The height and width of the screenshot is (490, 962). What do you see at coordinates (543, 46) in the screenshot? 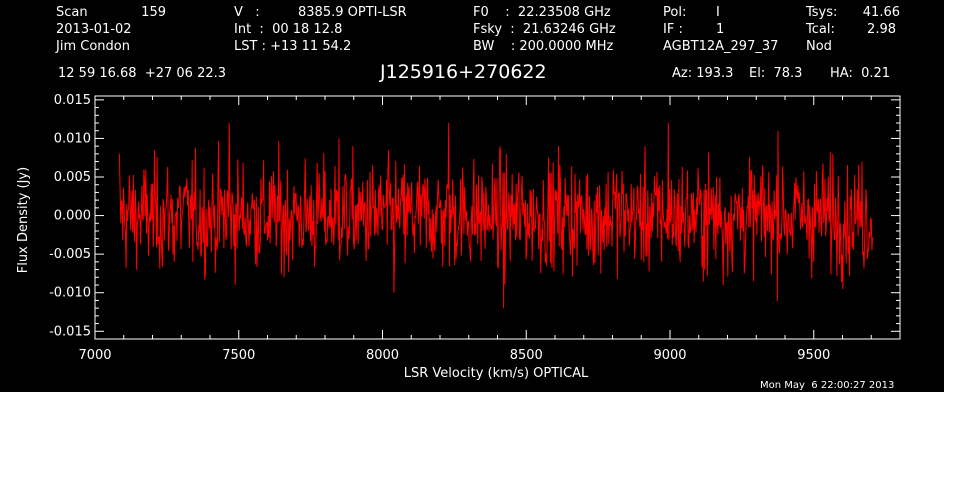
I see `bandwidth: BW : 200.0000 MHz` at bounding box center [543, 46].